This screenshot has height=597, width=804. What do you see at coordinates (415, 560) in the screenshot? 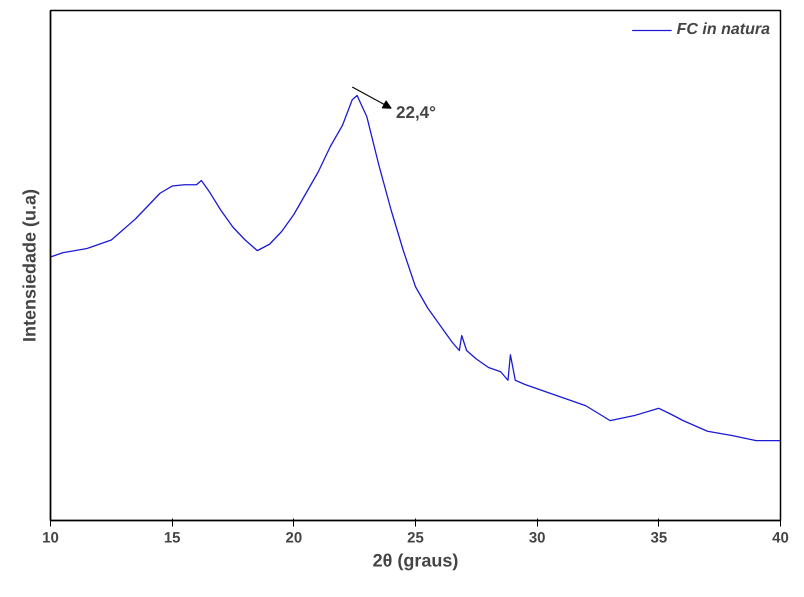
I see `x-axis-title: 2θ (graus)` at bounding box center [415, 560].